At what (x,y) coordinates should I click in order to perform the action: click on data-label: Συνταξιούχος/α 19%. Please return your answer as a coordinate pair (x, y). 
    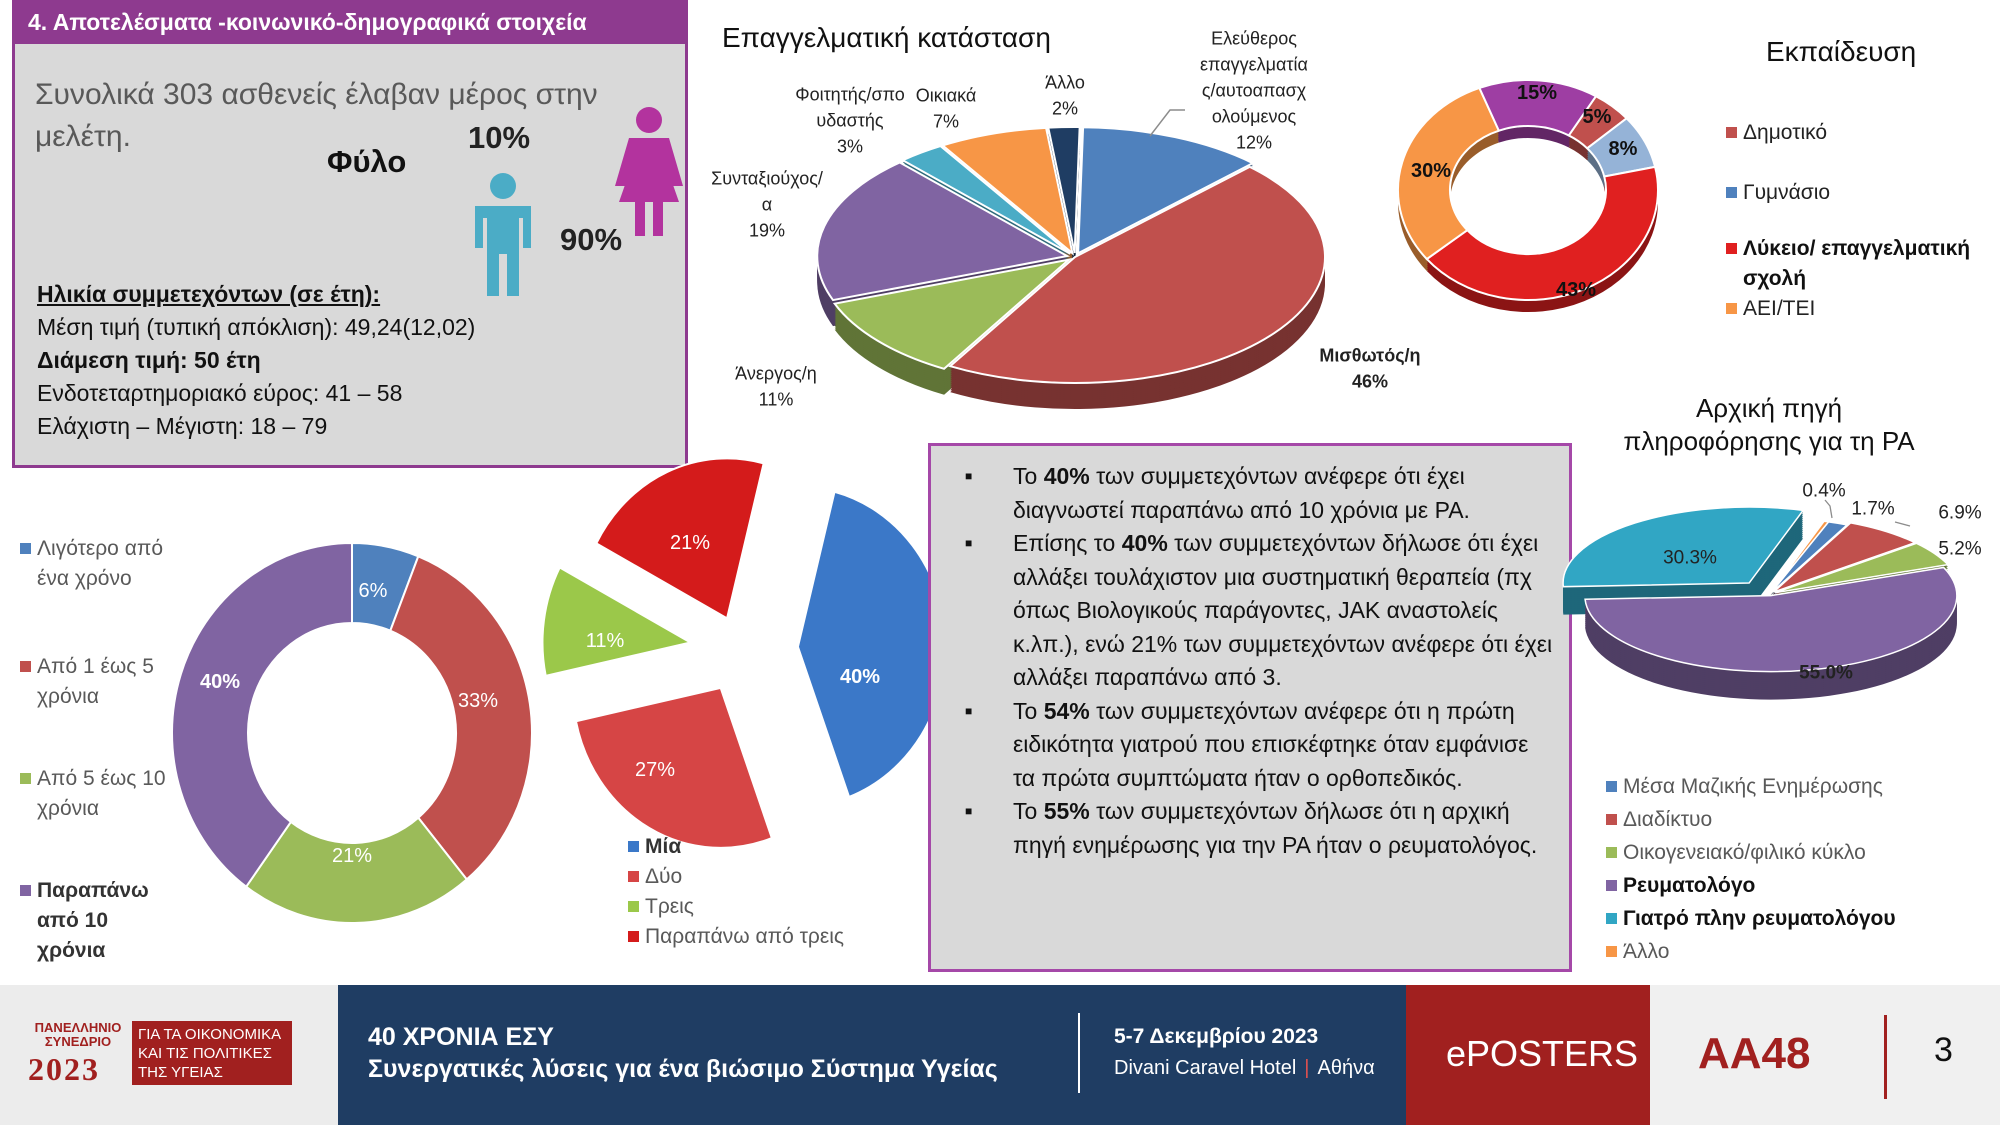
    Looking at the image, I should click on (767, 204).